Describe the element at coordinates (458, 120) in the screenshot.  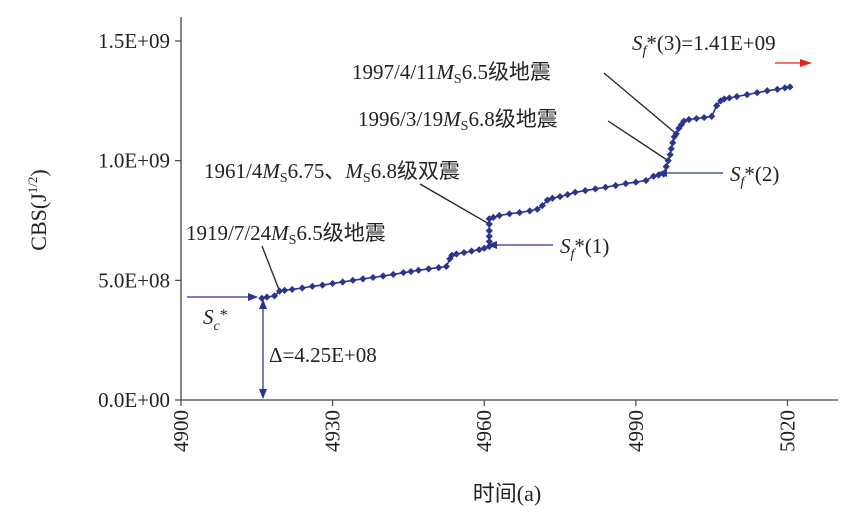
I see `eq1996-label: 1996/3/19MS6.8级地震` at that location.